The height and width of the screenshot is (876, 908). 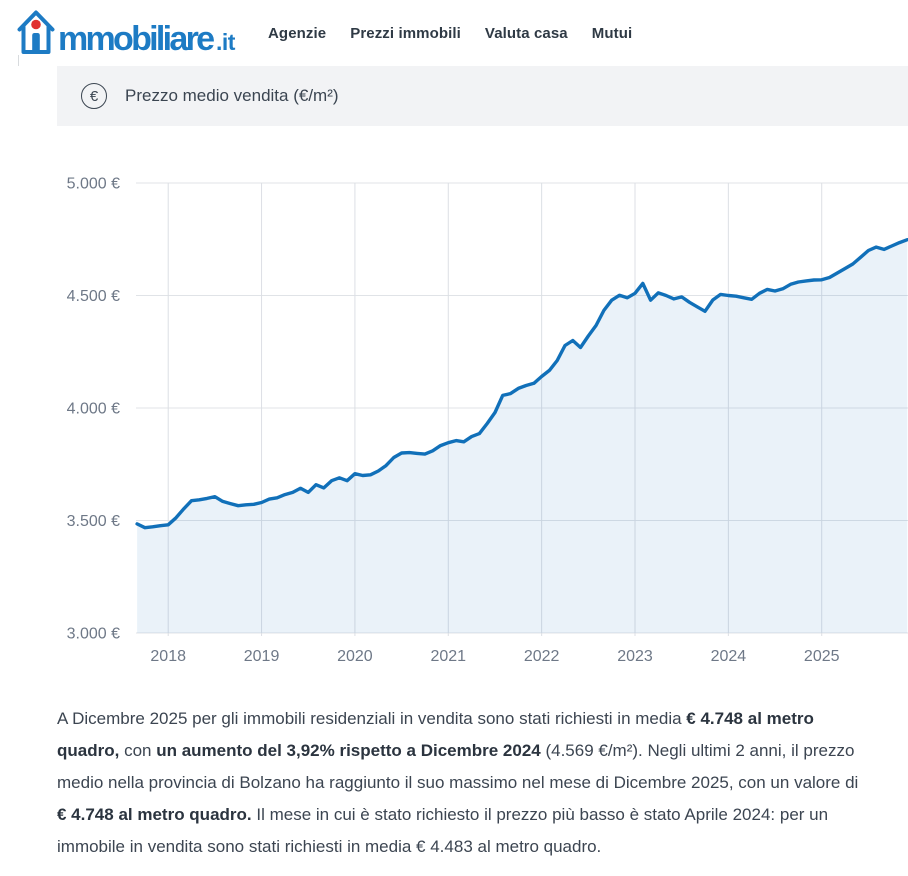 I want to click on nav-link-valuta-casa: Valuta casa, so click(x=526, y=33).